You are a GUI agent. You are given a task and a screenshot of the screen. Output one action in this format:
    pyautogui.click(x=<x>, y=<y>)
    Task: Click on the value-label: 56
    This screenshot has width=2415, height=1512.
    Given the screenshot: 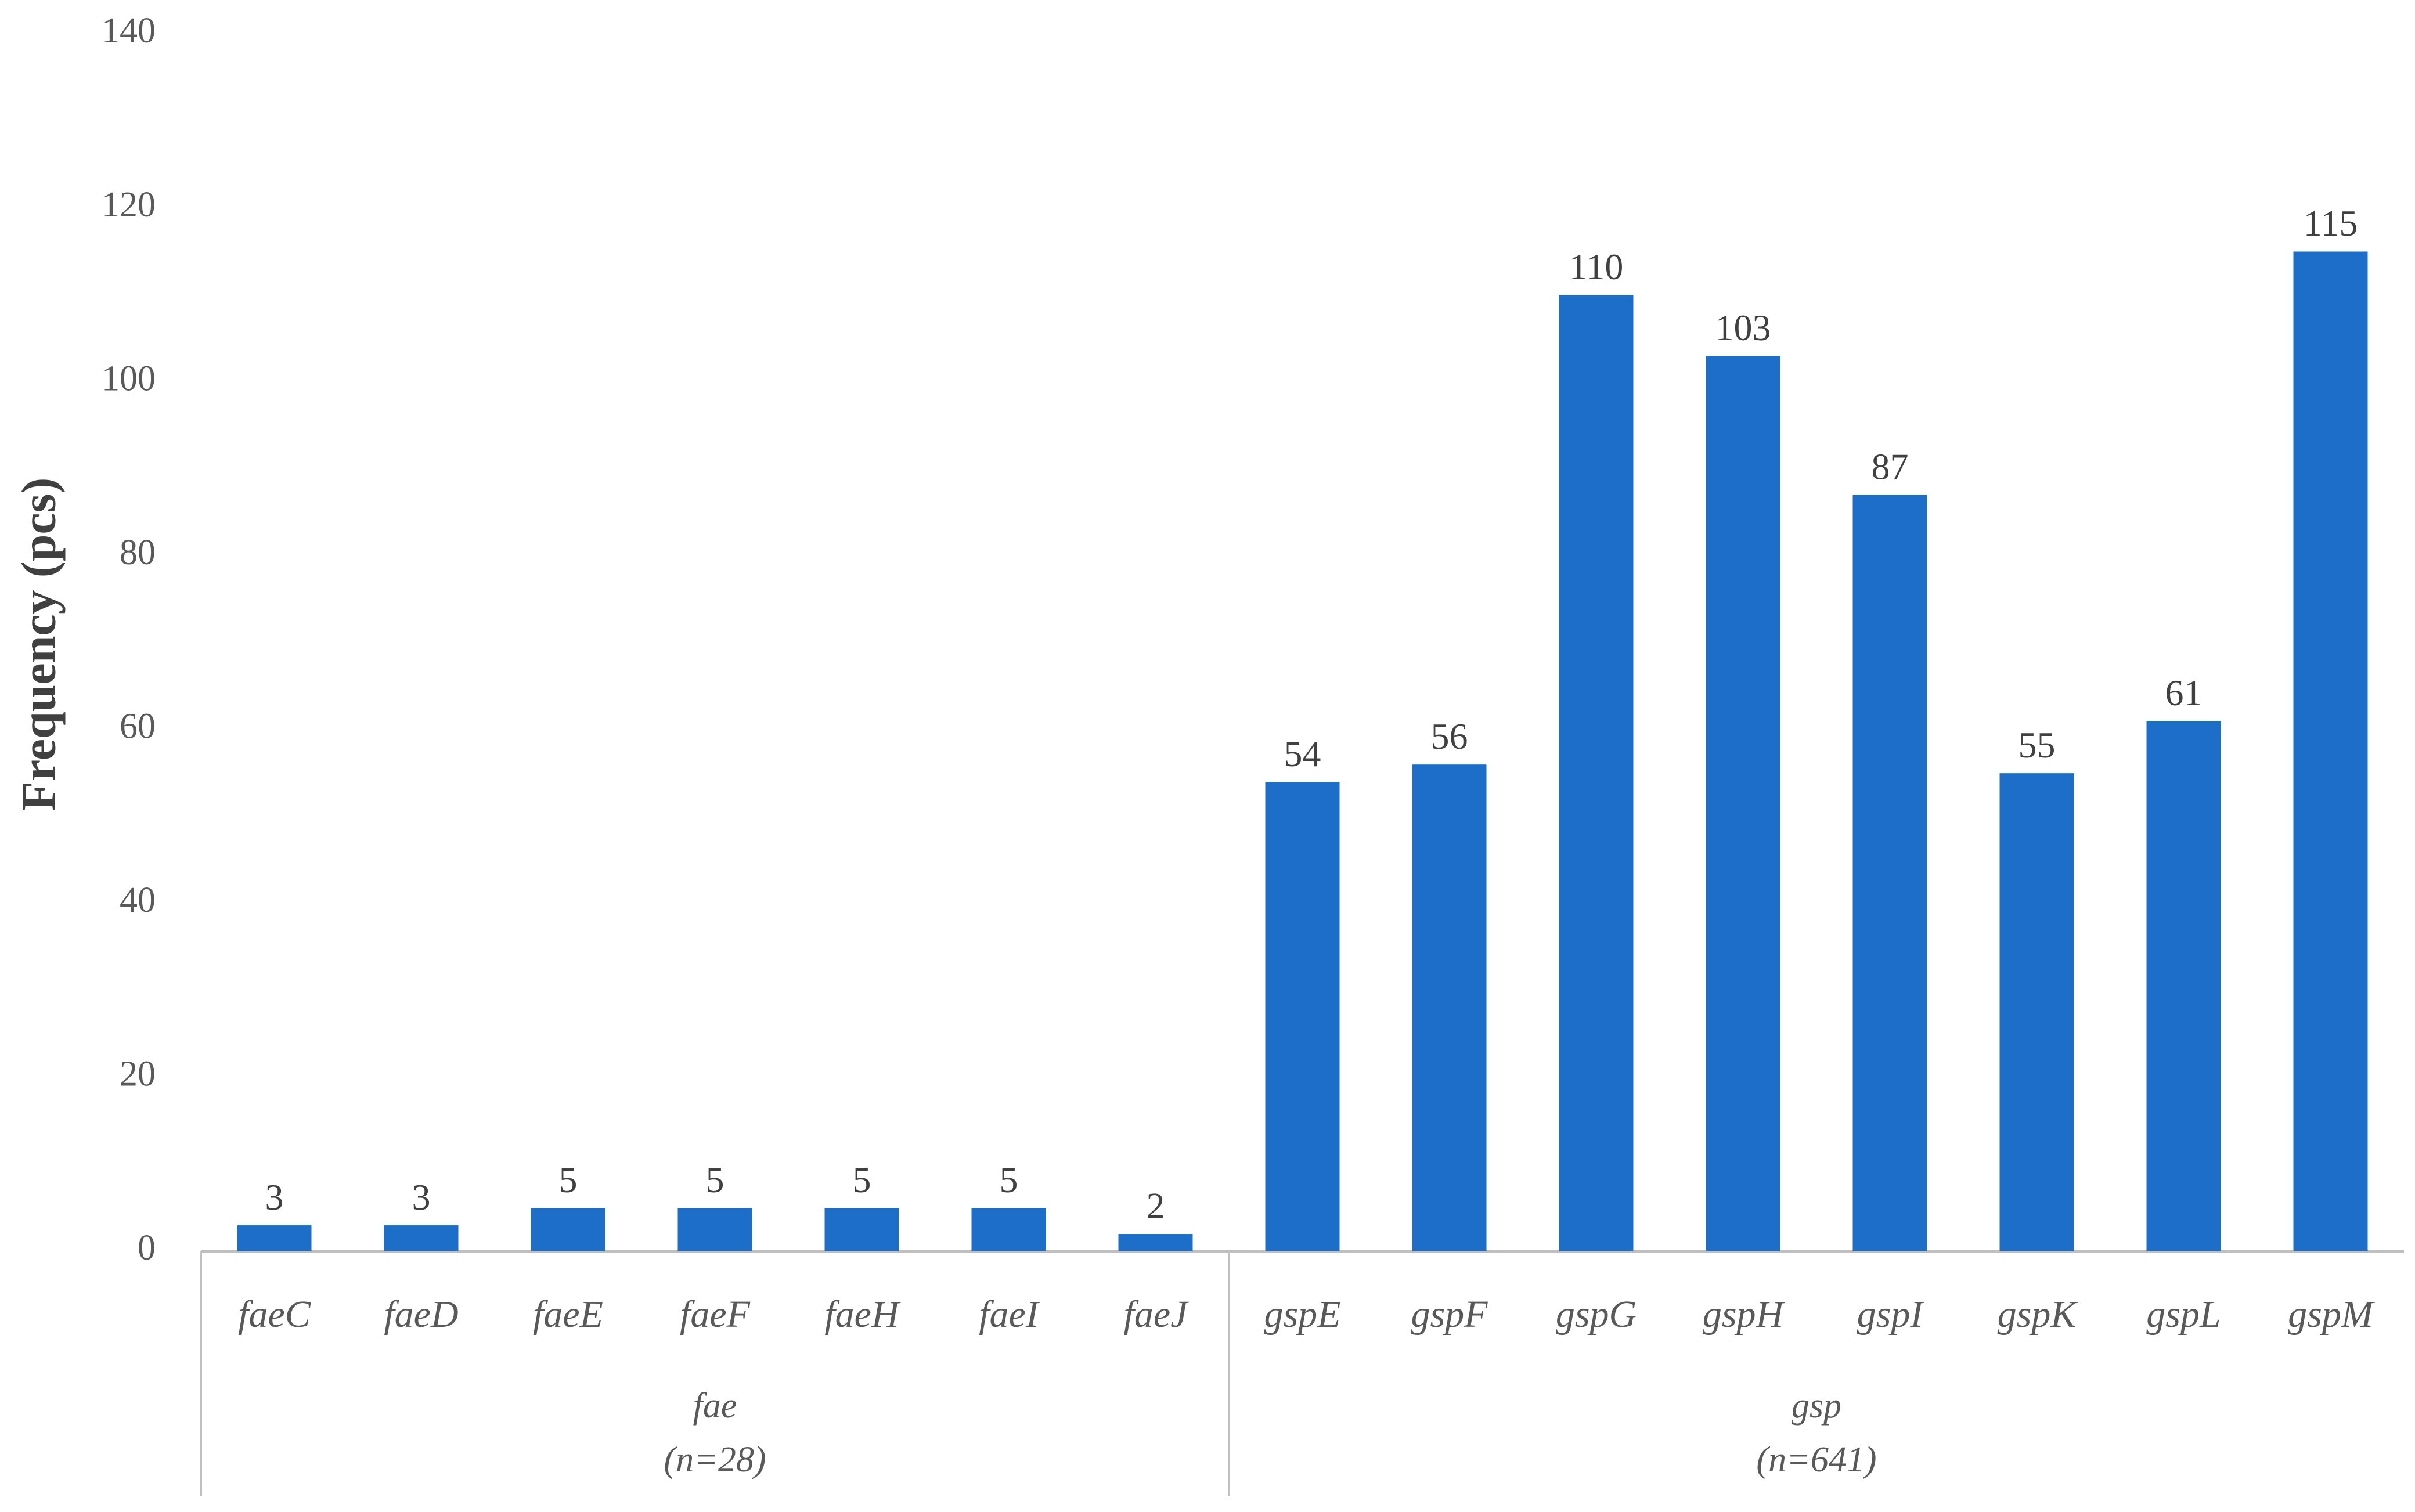 What is the action you would take?
    pyautogui.click(x=1449, y=737)
    